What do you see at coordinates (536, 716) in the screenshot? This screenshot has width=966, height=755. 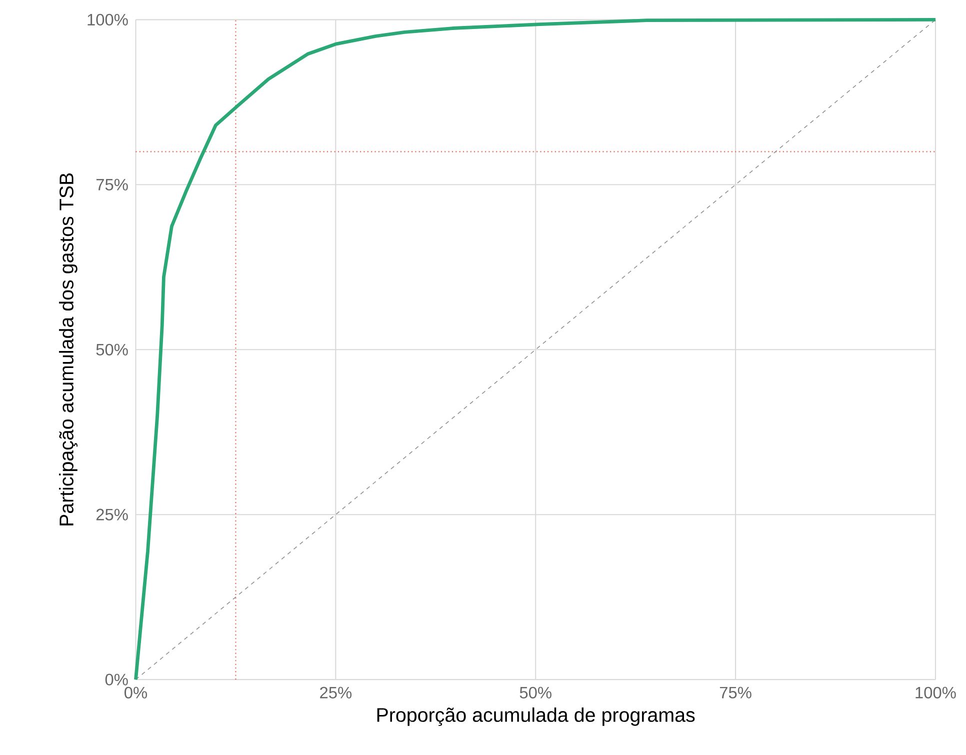 I see `x-axis-title: Proporção acumulada de programas` at bounding box center [536, 716].